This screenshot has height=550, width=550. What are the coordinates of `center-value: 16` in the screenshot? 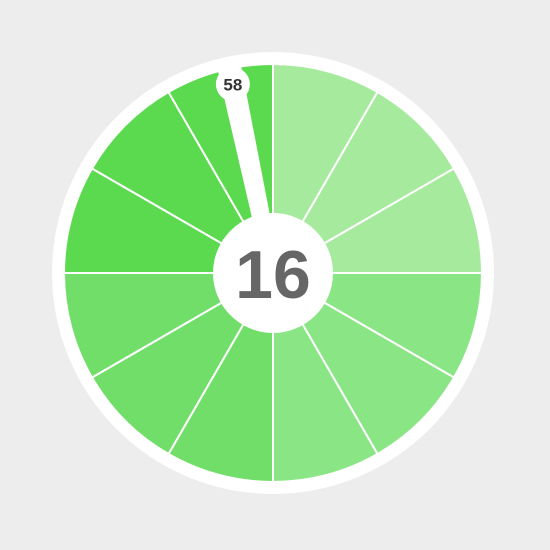 It's located at (273, 275).